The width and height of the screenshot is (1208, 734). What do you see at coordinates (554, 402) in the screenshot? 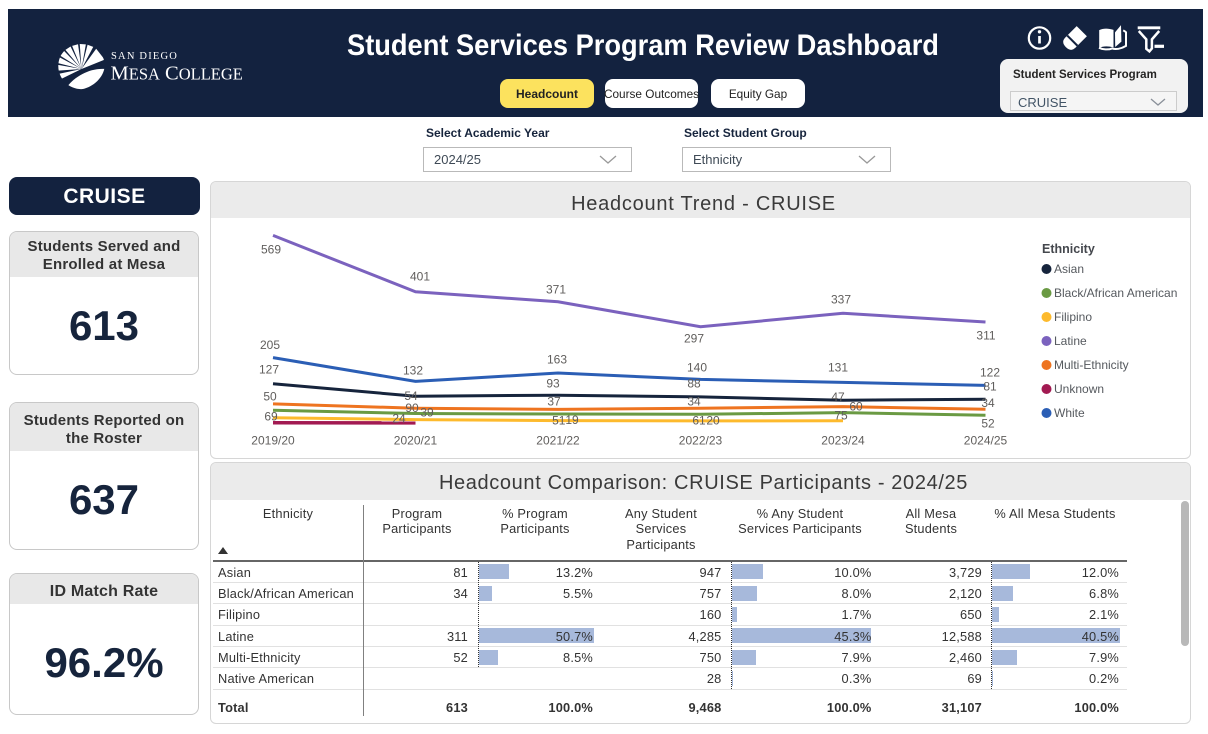
I see `svg-text: 37` at bounding box center [554, 402].